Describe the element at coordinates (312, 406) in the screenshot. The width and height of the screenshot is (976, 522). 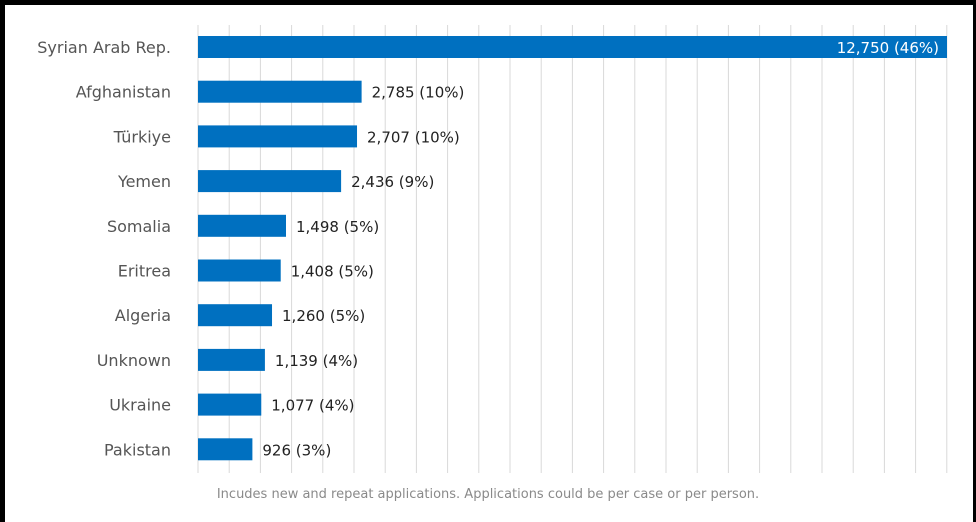
I see `data-label: 1,077 (4%)` at that location.